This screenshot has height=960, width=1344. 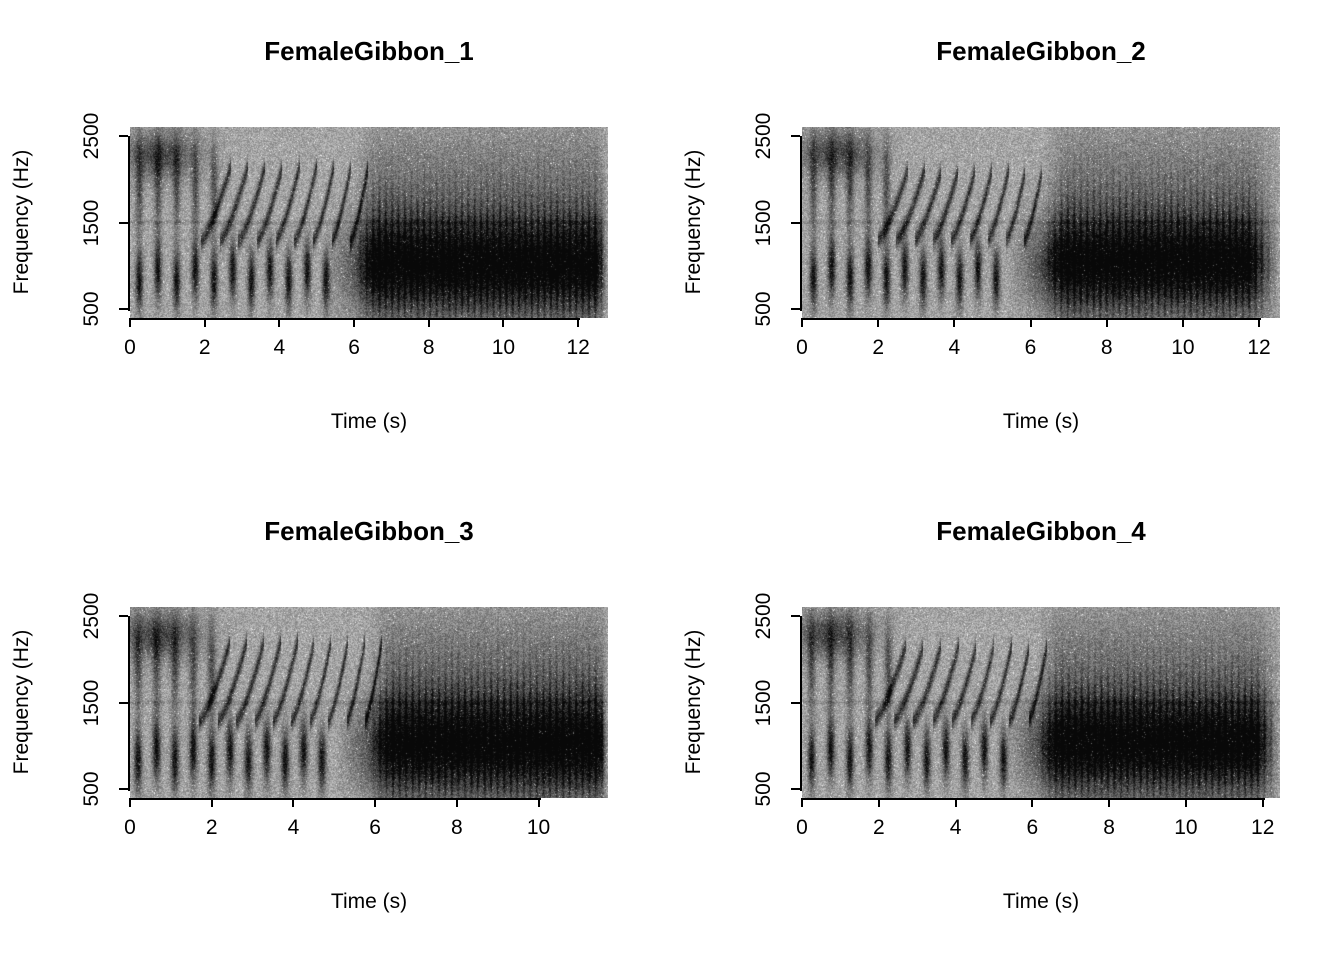 I want to click on panel-title: FemaleGibbon_3, so click(x=369, y=531).